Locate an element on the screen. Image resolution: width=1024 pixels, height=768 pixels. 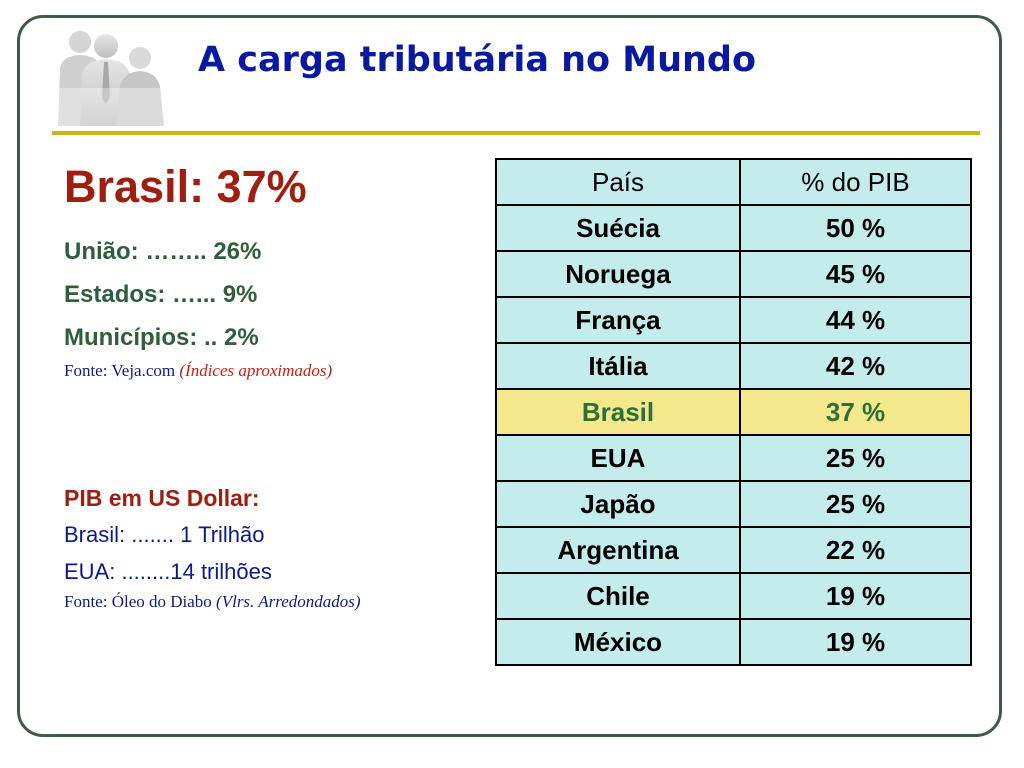
cell-percent: 44 % is located at coordinates (855, 320).